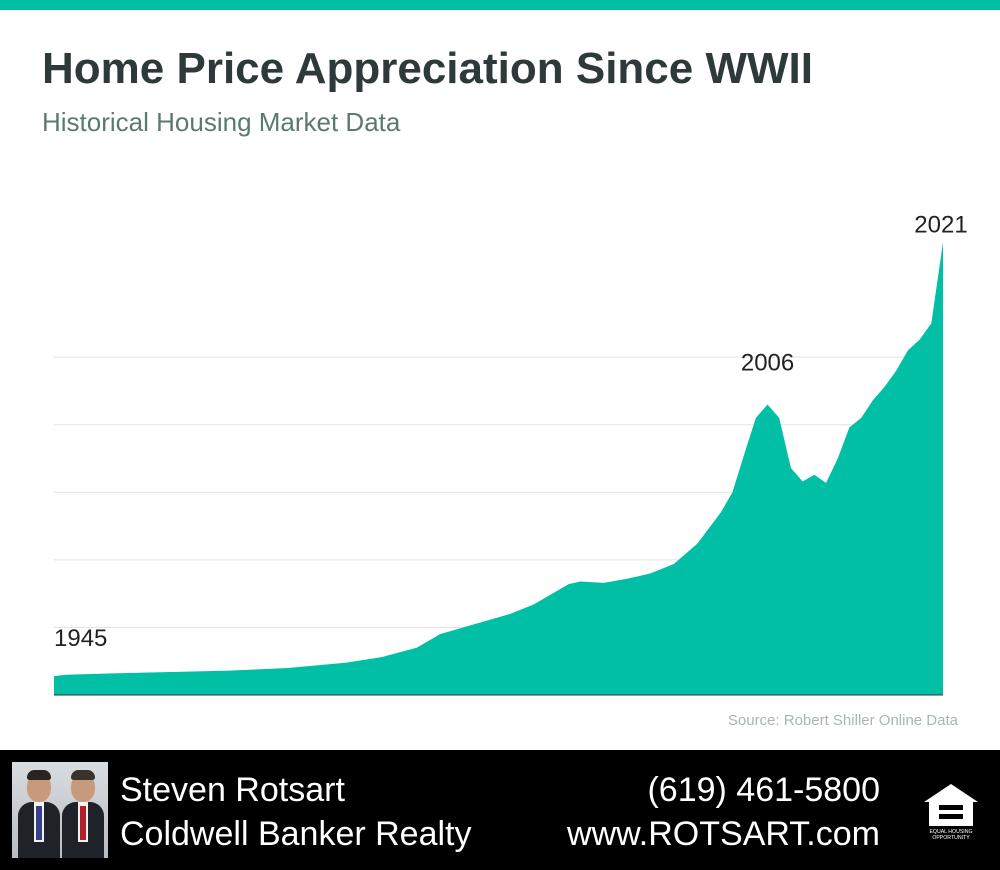 The width and height of the screenshot is (1000, 870). Describe the element at coordinates (296, 834) in the screenshot. I see `agent-company: Coldwell Banker Realty` at that location.